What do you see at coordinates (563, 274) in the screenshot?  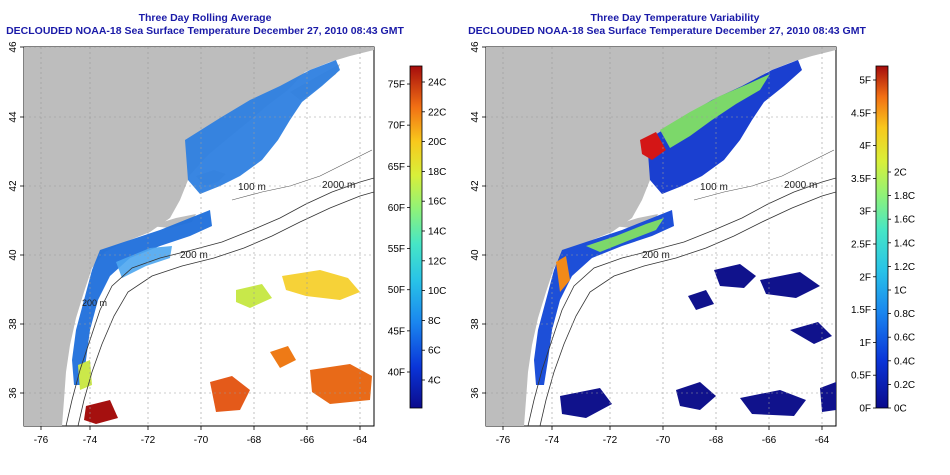 I see `right-shelf-hot` at bounding box center [563, 274].